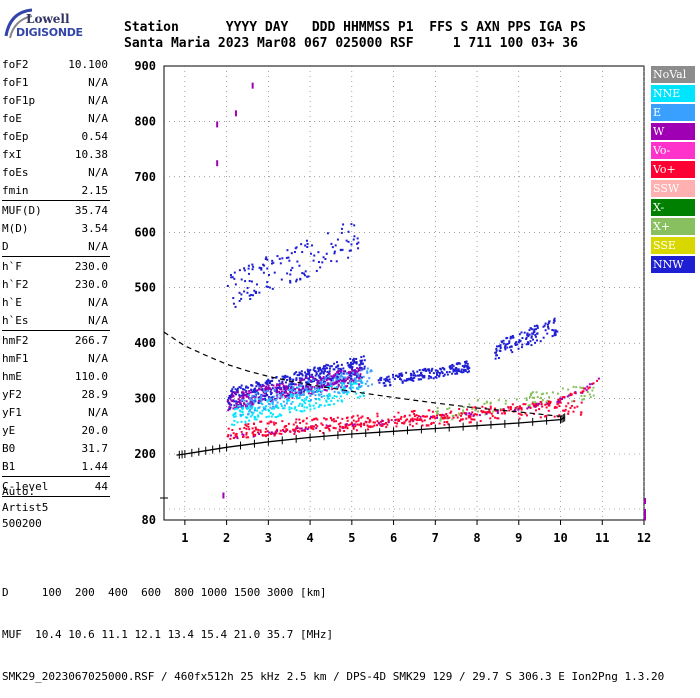  Describe the element at coordinates (22, 210) in the screenshot. I see `param-label: MUF(D)` at that location.